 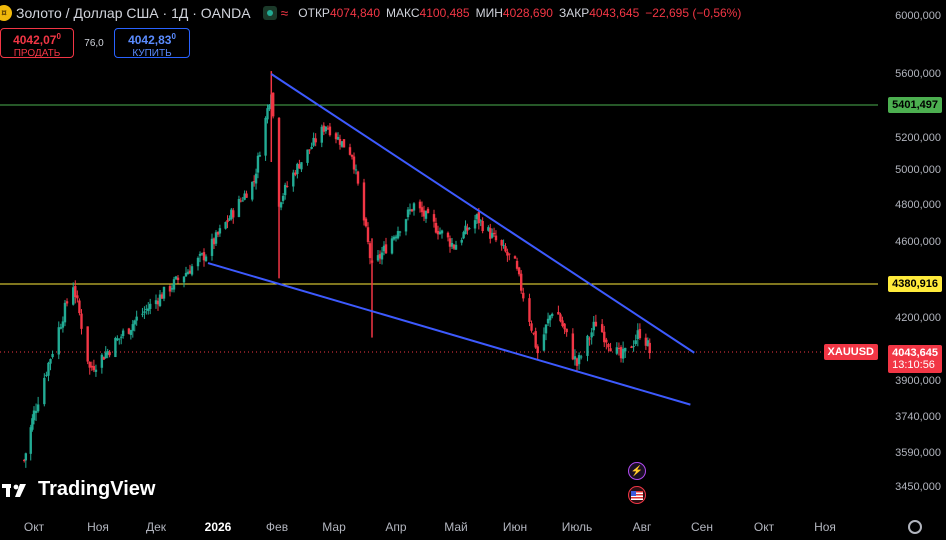 I want to click on level-badge-green: 5401,497, so click(x=915, y=105).